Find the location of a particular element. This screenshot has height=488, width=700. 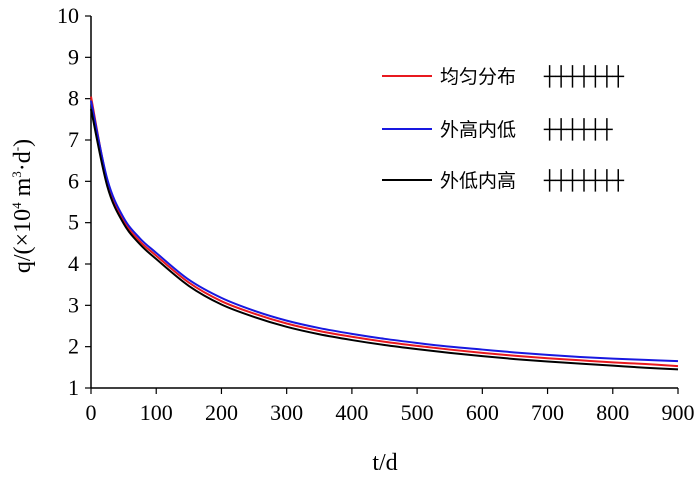

y-tick-label: 5 is located at coordinates (73, 222).